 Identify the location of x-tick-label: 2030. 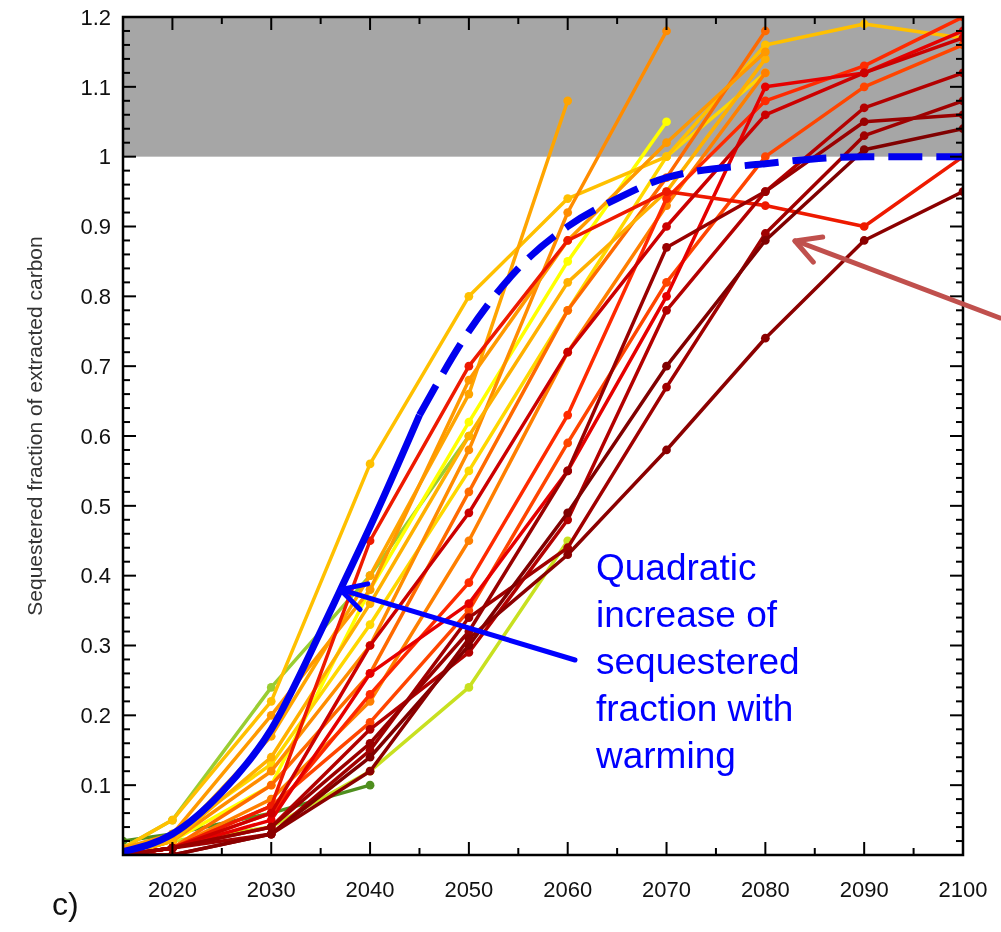
(271, 889).